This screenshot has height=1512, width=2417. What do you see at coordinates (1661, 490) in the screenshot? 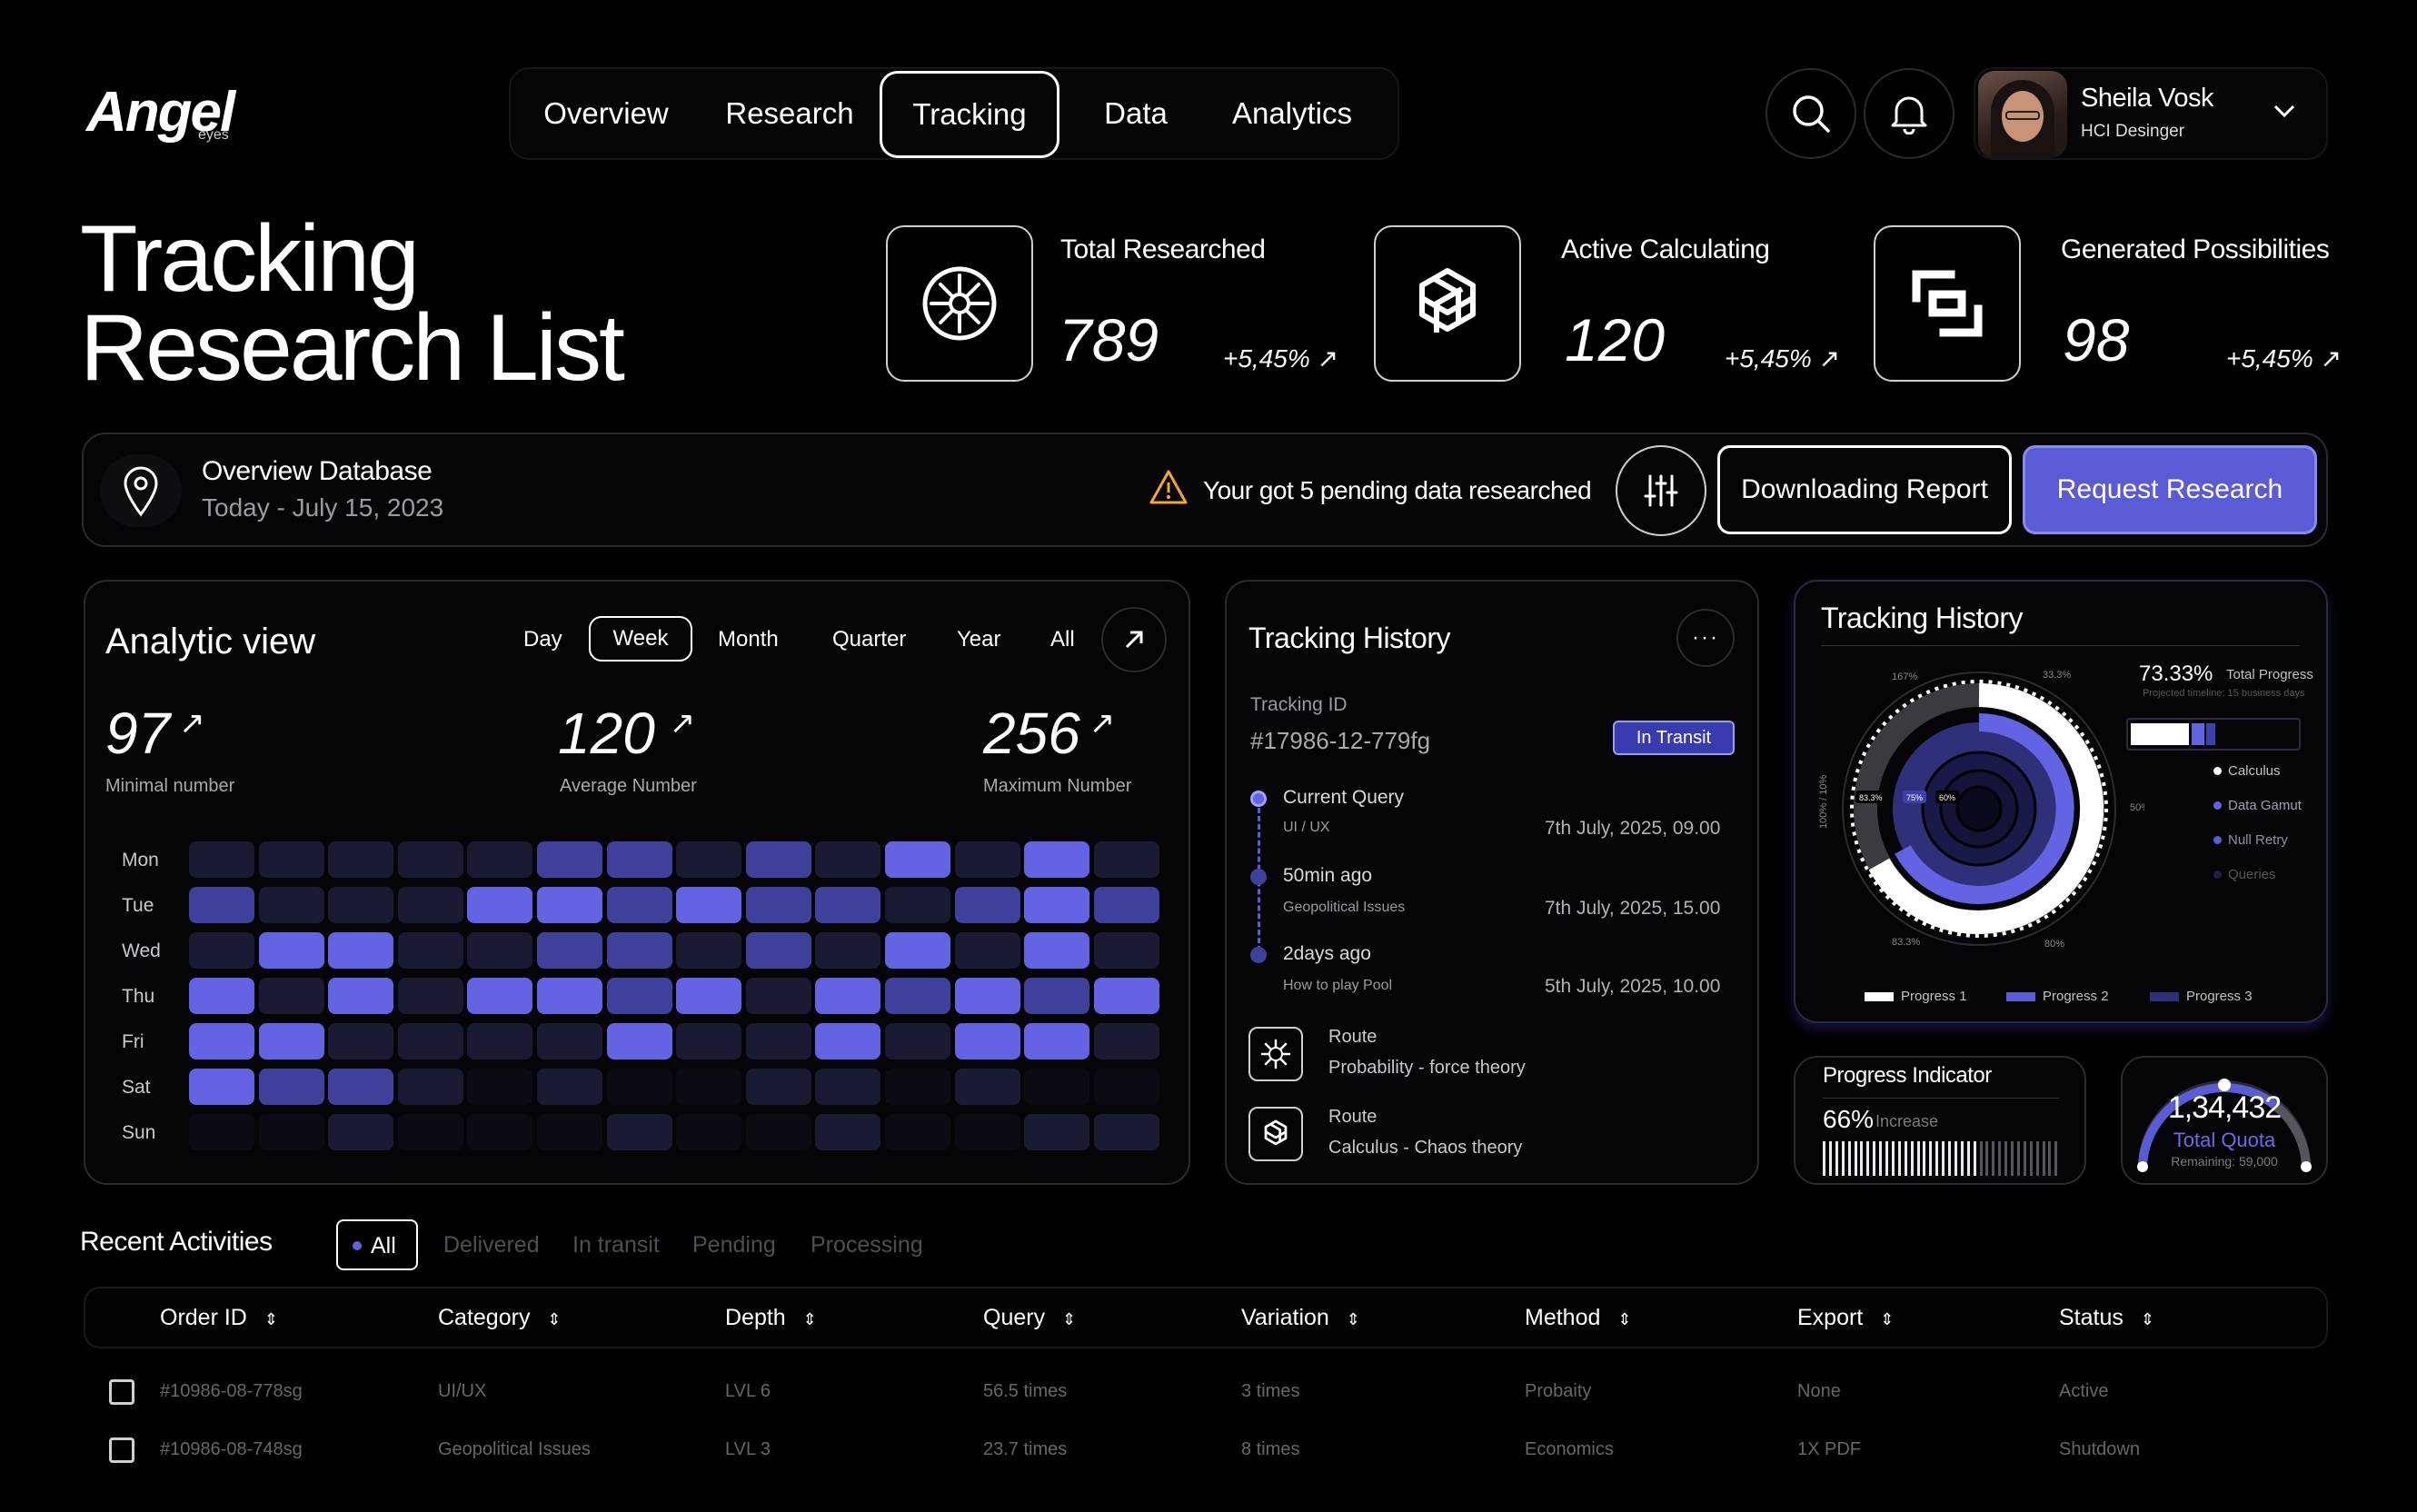
I see `filter-button` at bounding box center [1661, 490].